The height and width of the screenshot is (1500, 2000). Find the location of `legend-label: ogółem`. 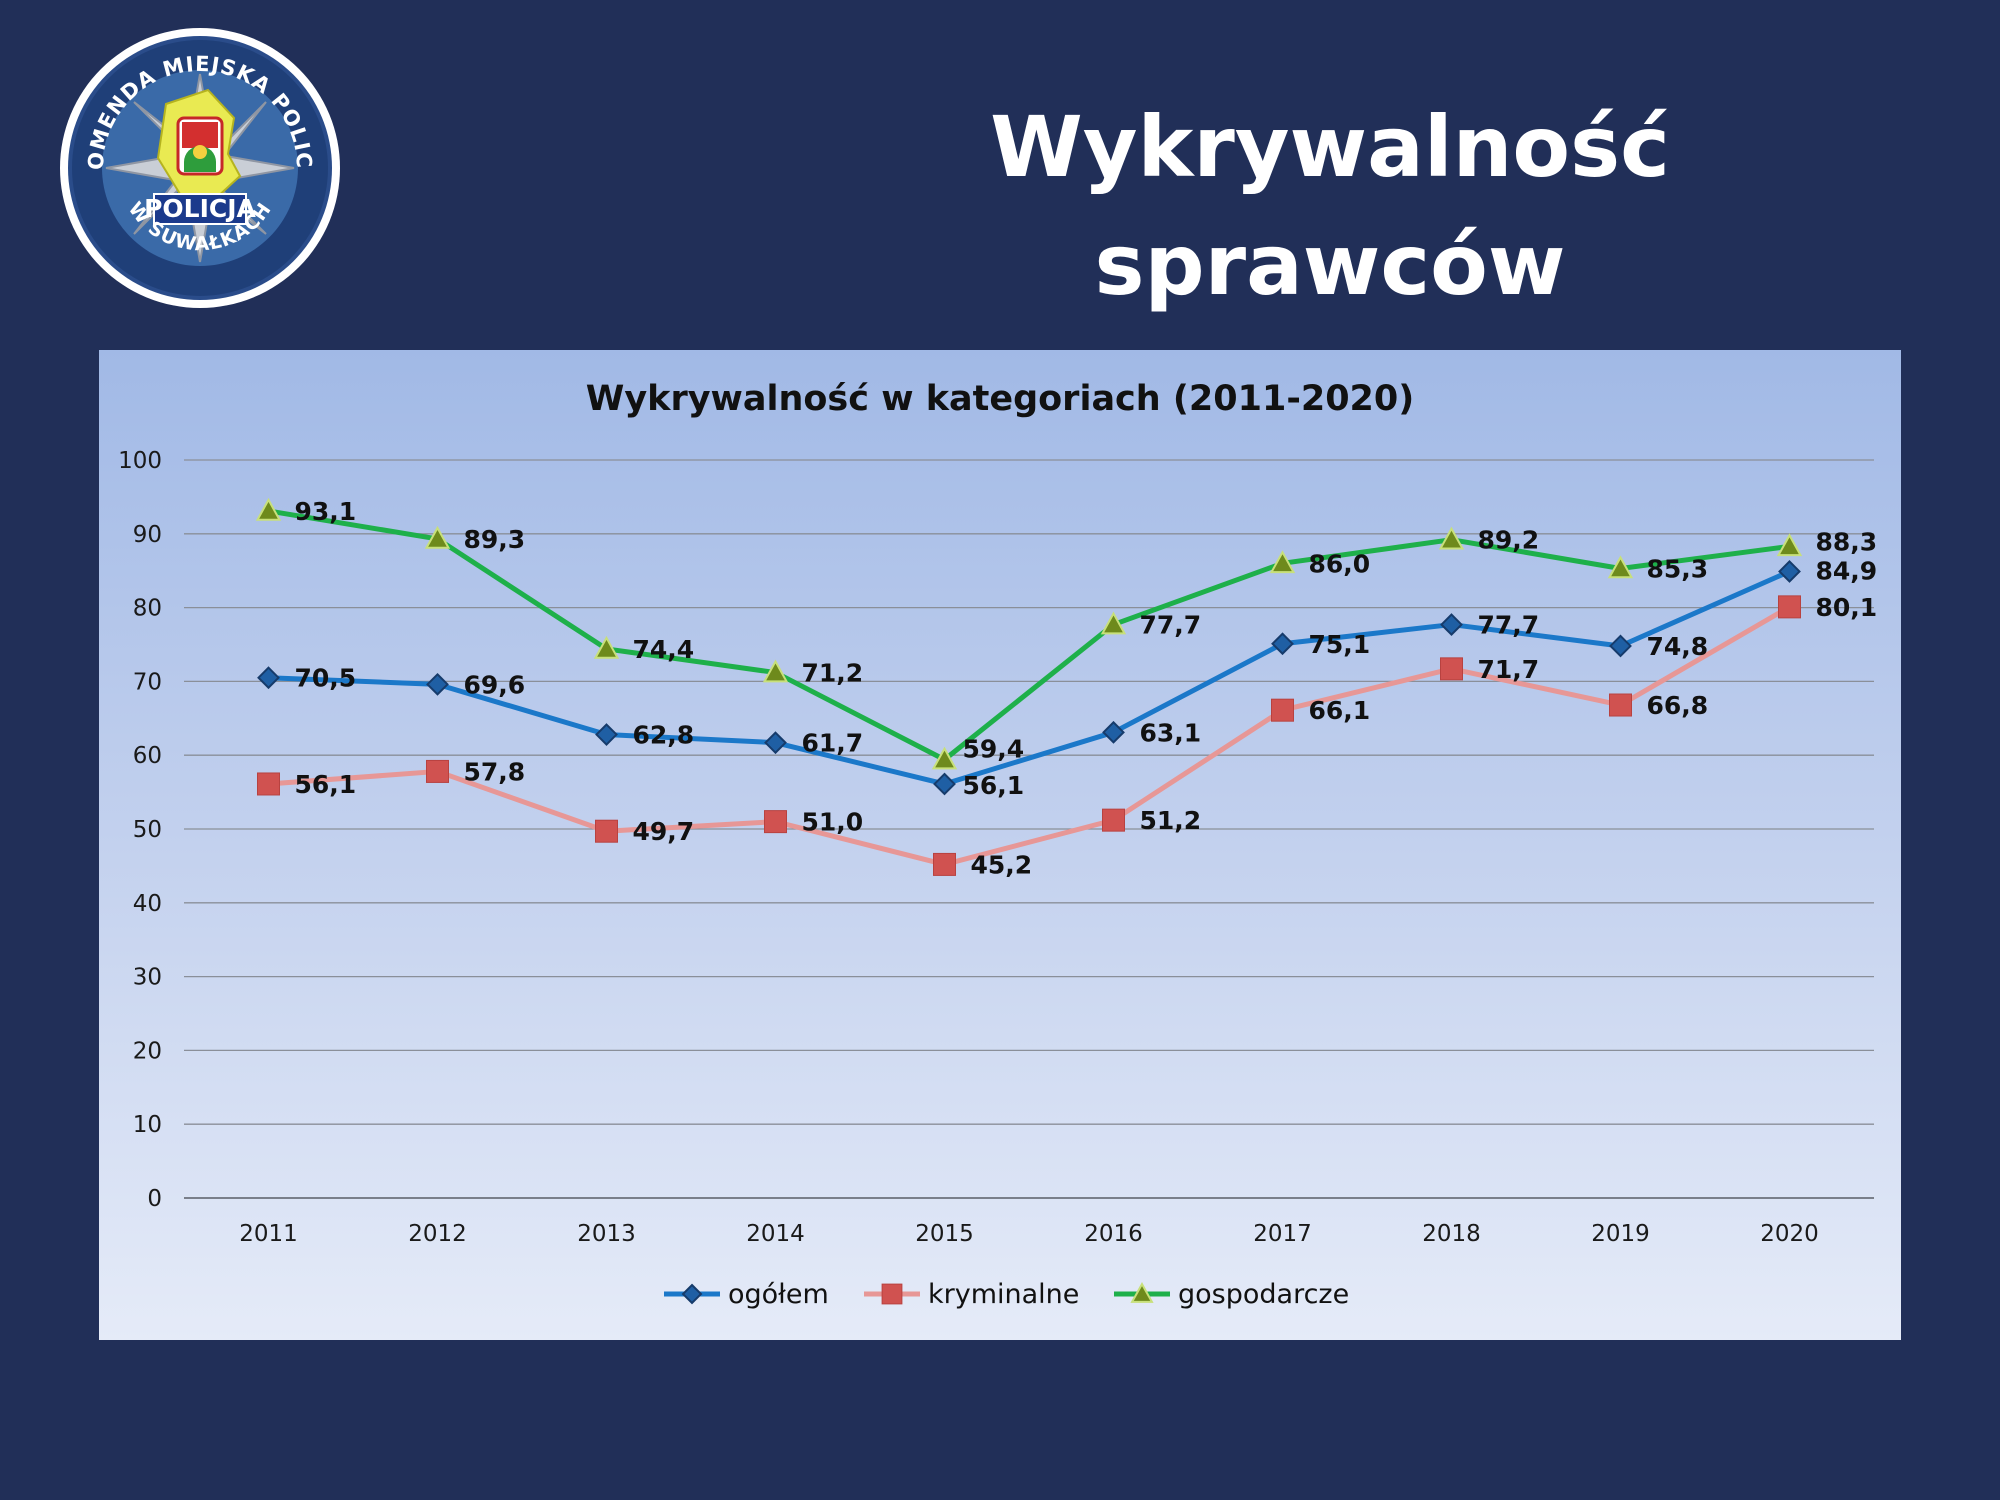

legend-label: ogółem is located at coordinates (778, 1294).